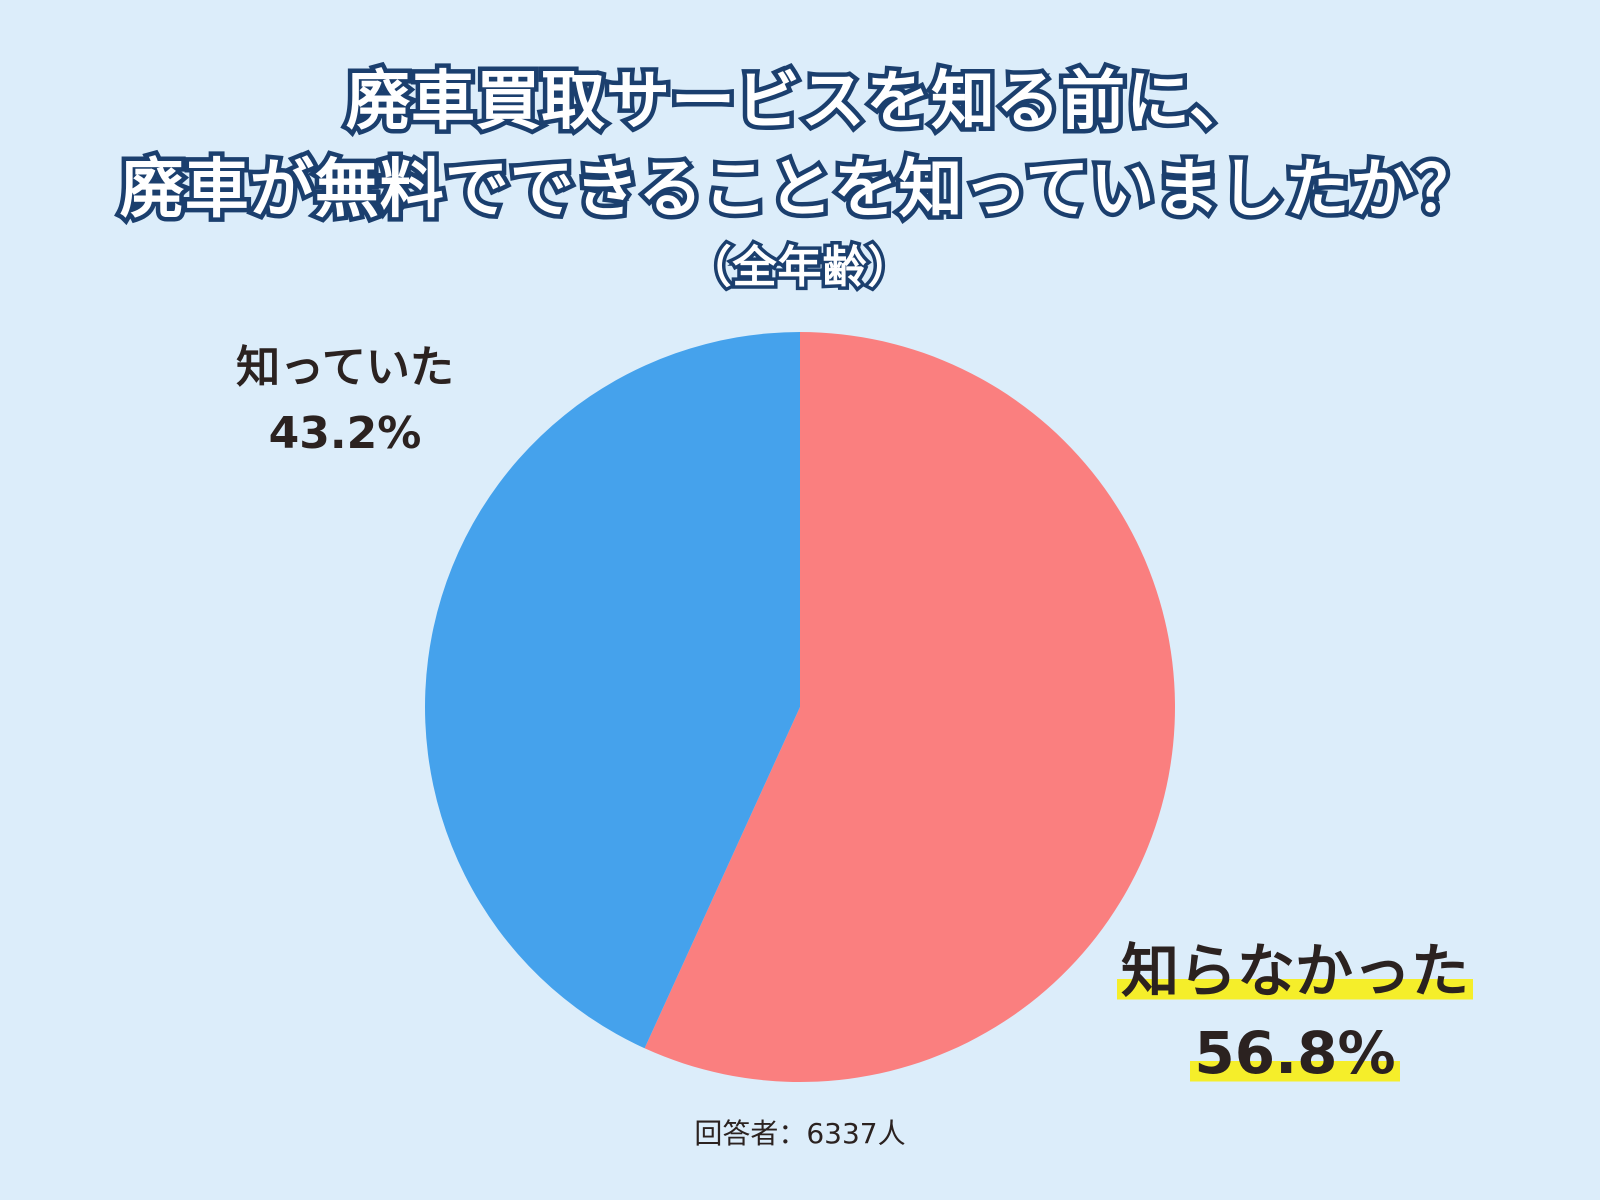 The width and height of the screenshot is (1600, 1200). What do you see at coordinates (612, 690) in the screenshot?
I see `pie-slice-knew` at bounding box center [612, 690].